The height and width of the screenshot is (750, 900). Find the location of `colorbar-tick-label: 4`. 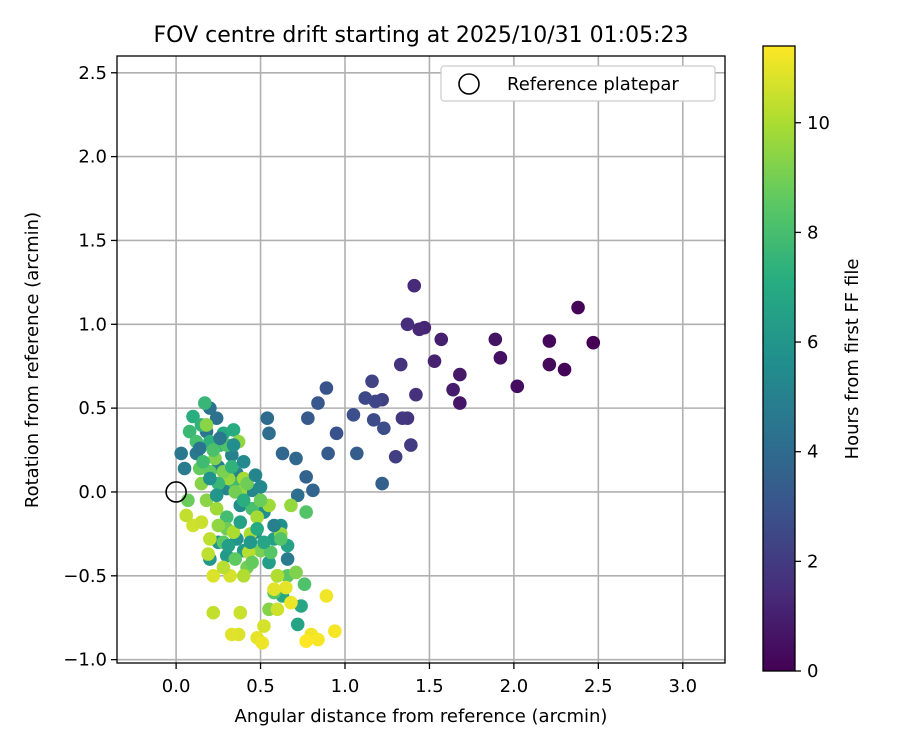

colorbar-tick-label: 4 is located at coordinates (812, 452).